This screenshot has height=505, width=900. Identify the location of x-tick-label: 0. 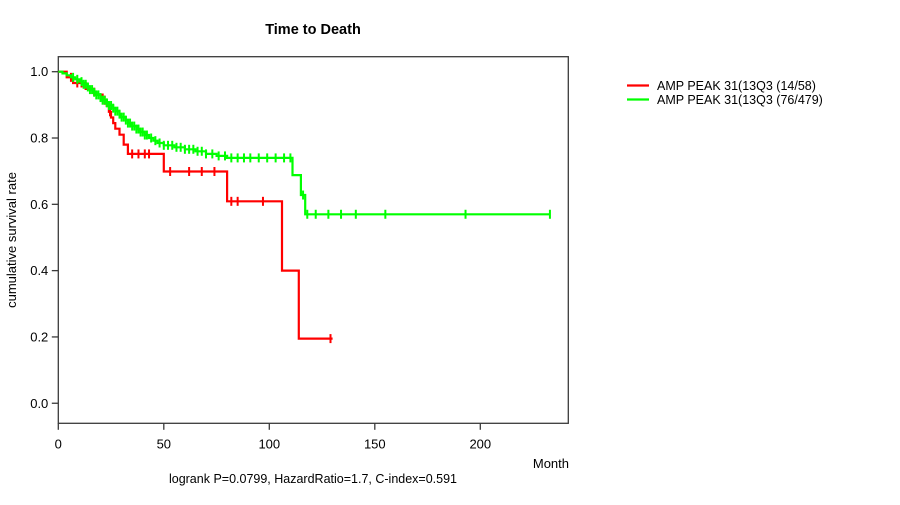
(58, 443).